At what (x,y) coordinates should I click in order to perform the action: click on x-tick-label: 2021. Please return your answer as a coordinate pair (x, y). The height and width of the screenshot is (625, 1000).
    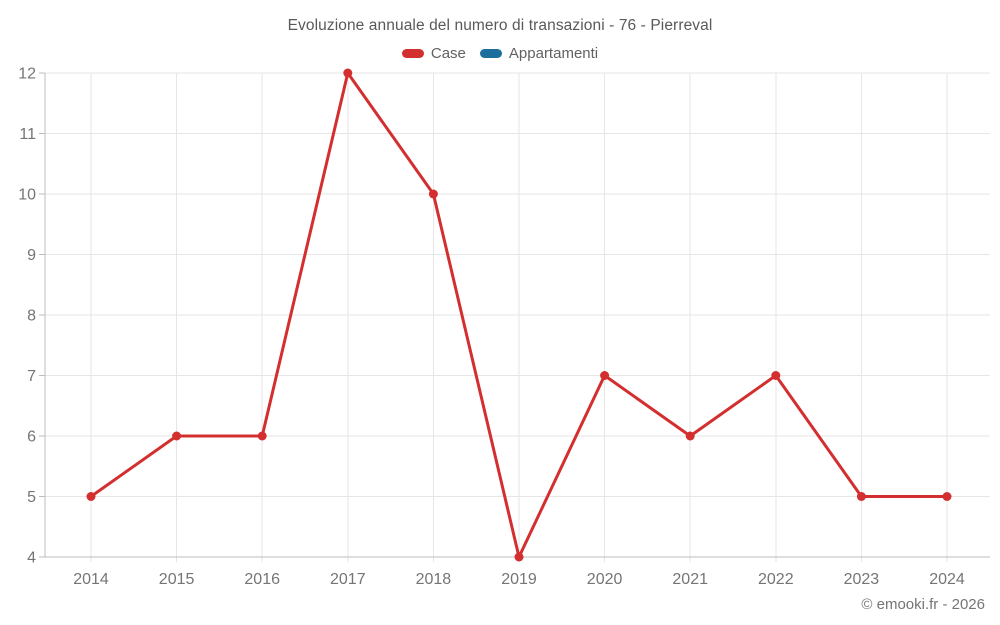
    Looking at the image, I should click on (690, 579).